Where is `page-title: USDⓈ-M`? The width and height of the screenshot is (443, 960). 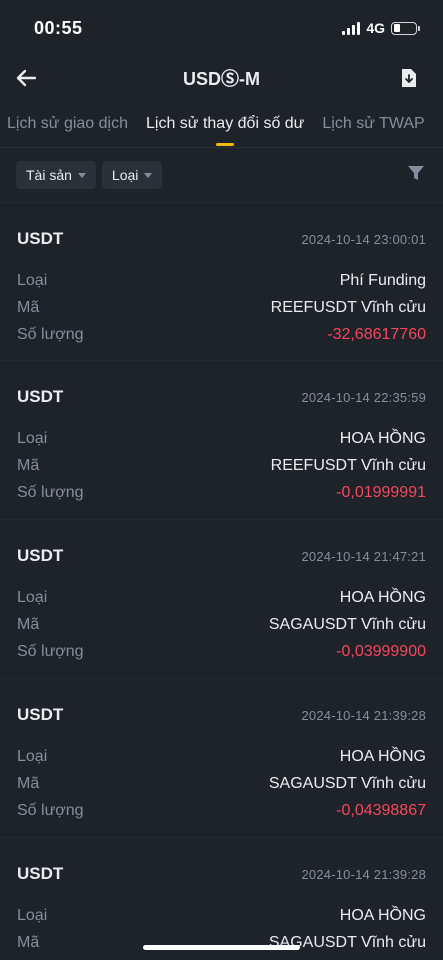
page-title: USDⓈ-M is located at coordinates (221, 79).